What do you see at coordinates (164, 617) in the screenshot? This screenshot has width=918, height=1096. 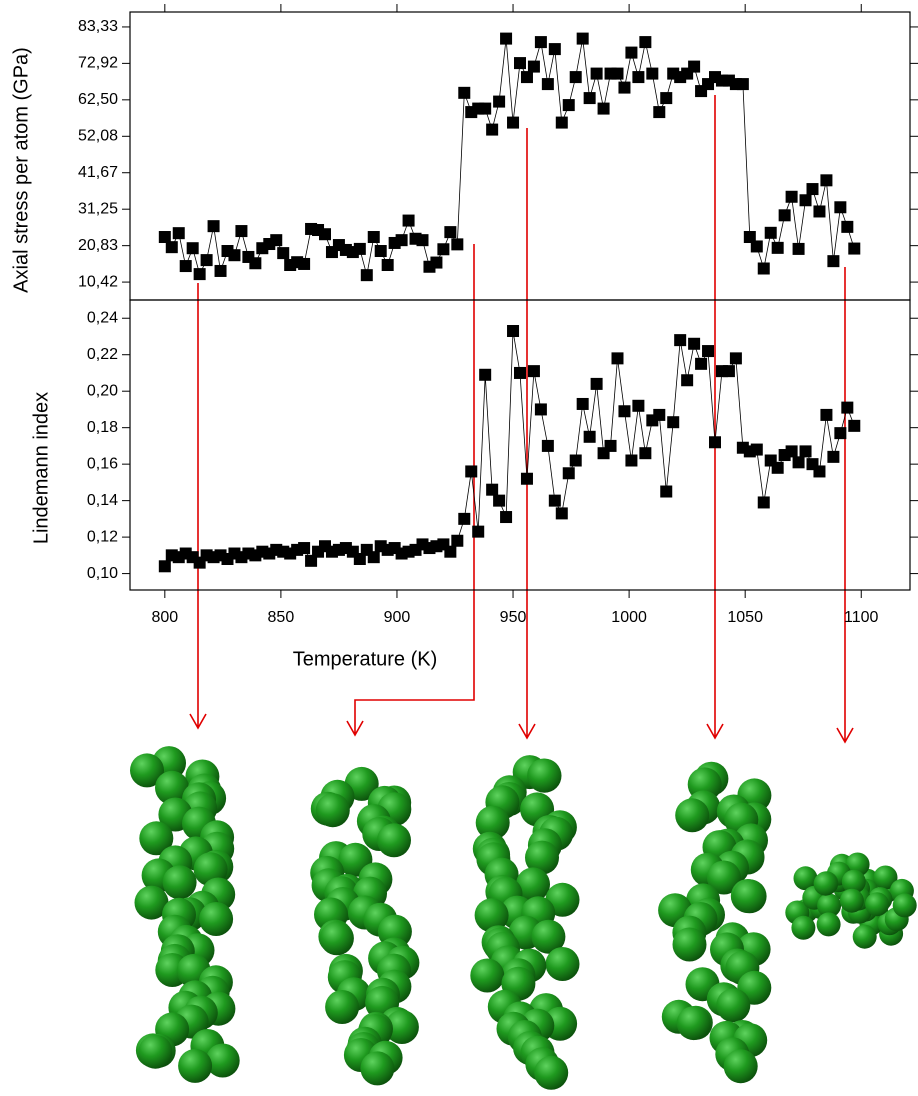 I see `x-tick-label: 800` at bounding box center [164, 617].